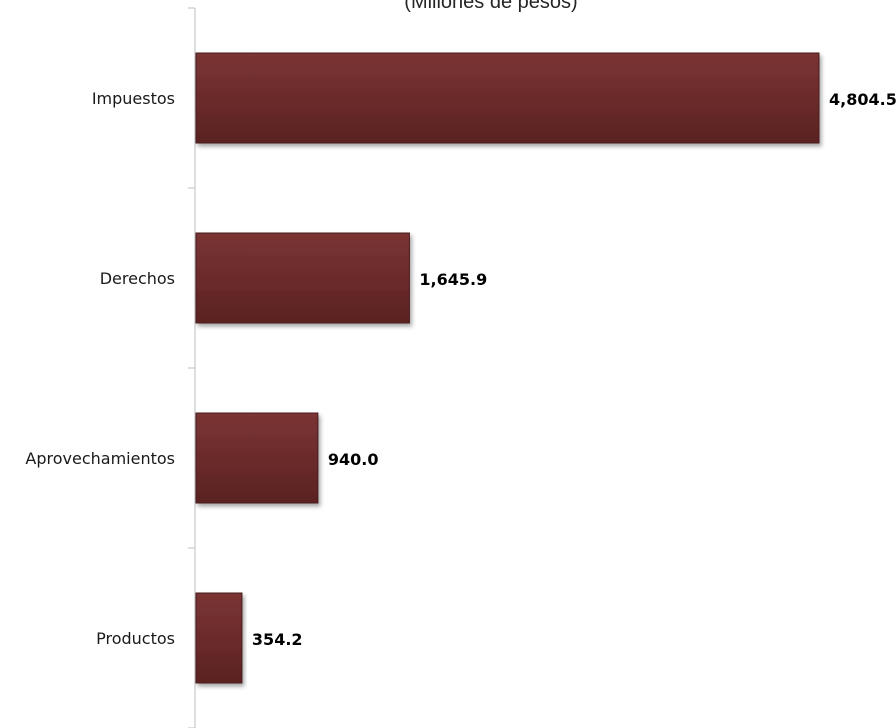  What do you see at coordinates (219, 638) in the screenshot?
I see `bar-productos` at bounding box center [219, 638].